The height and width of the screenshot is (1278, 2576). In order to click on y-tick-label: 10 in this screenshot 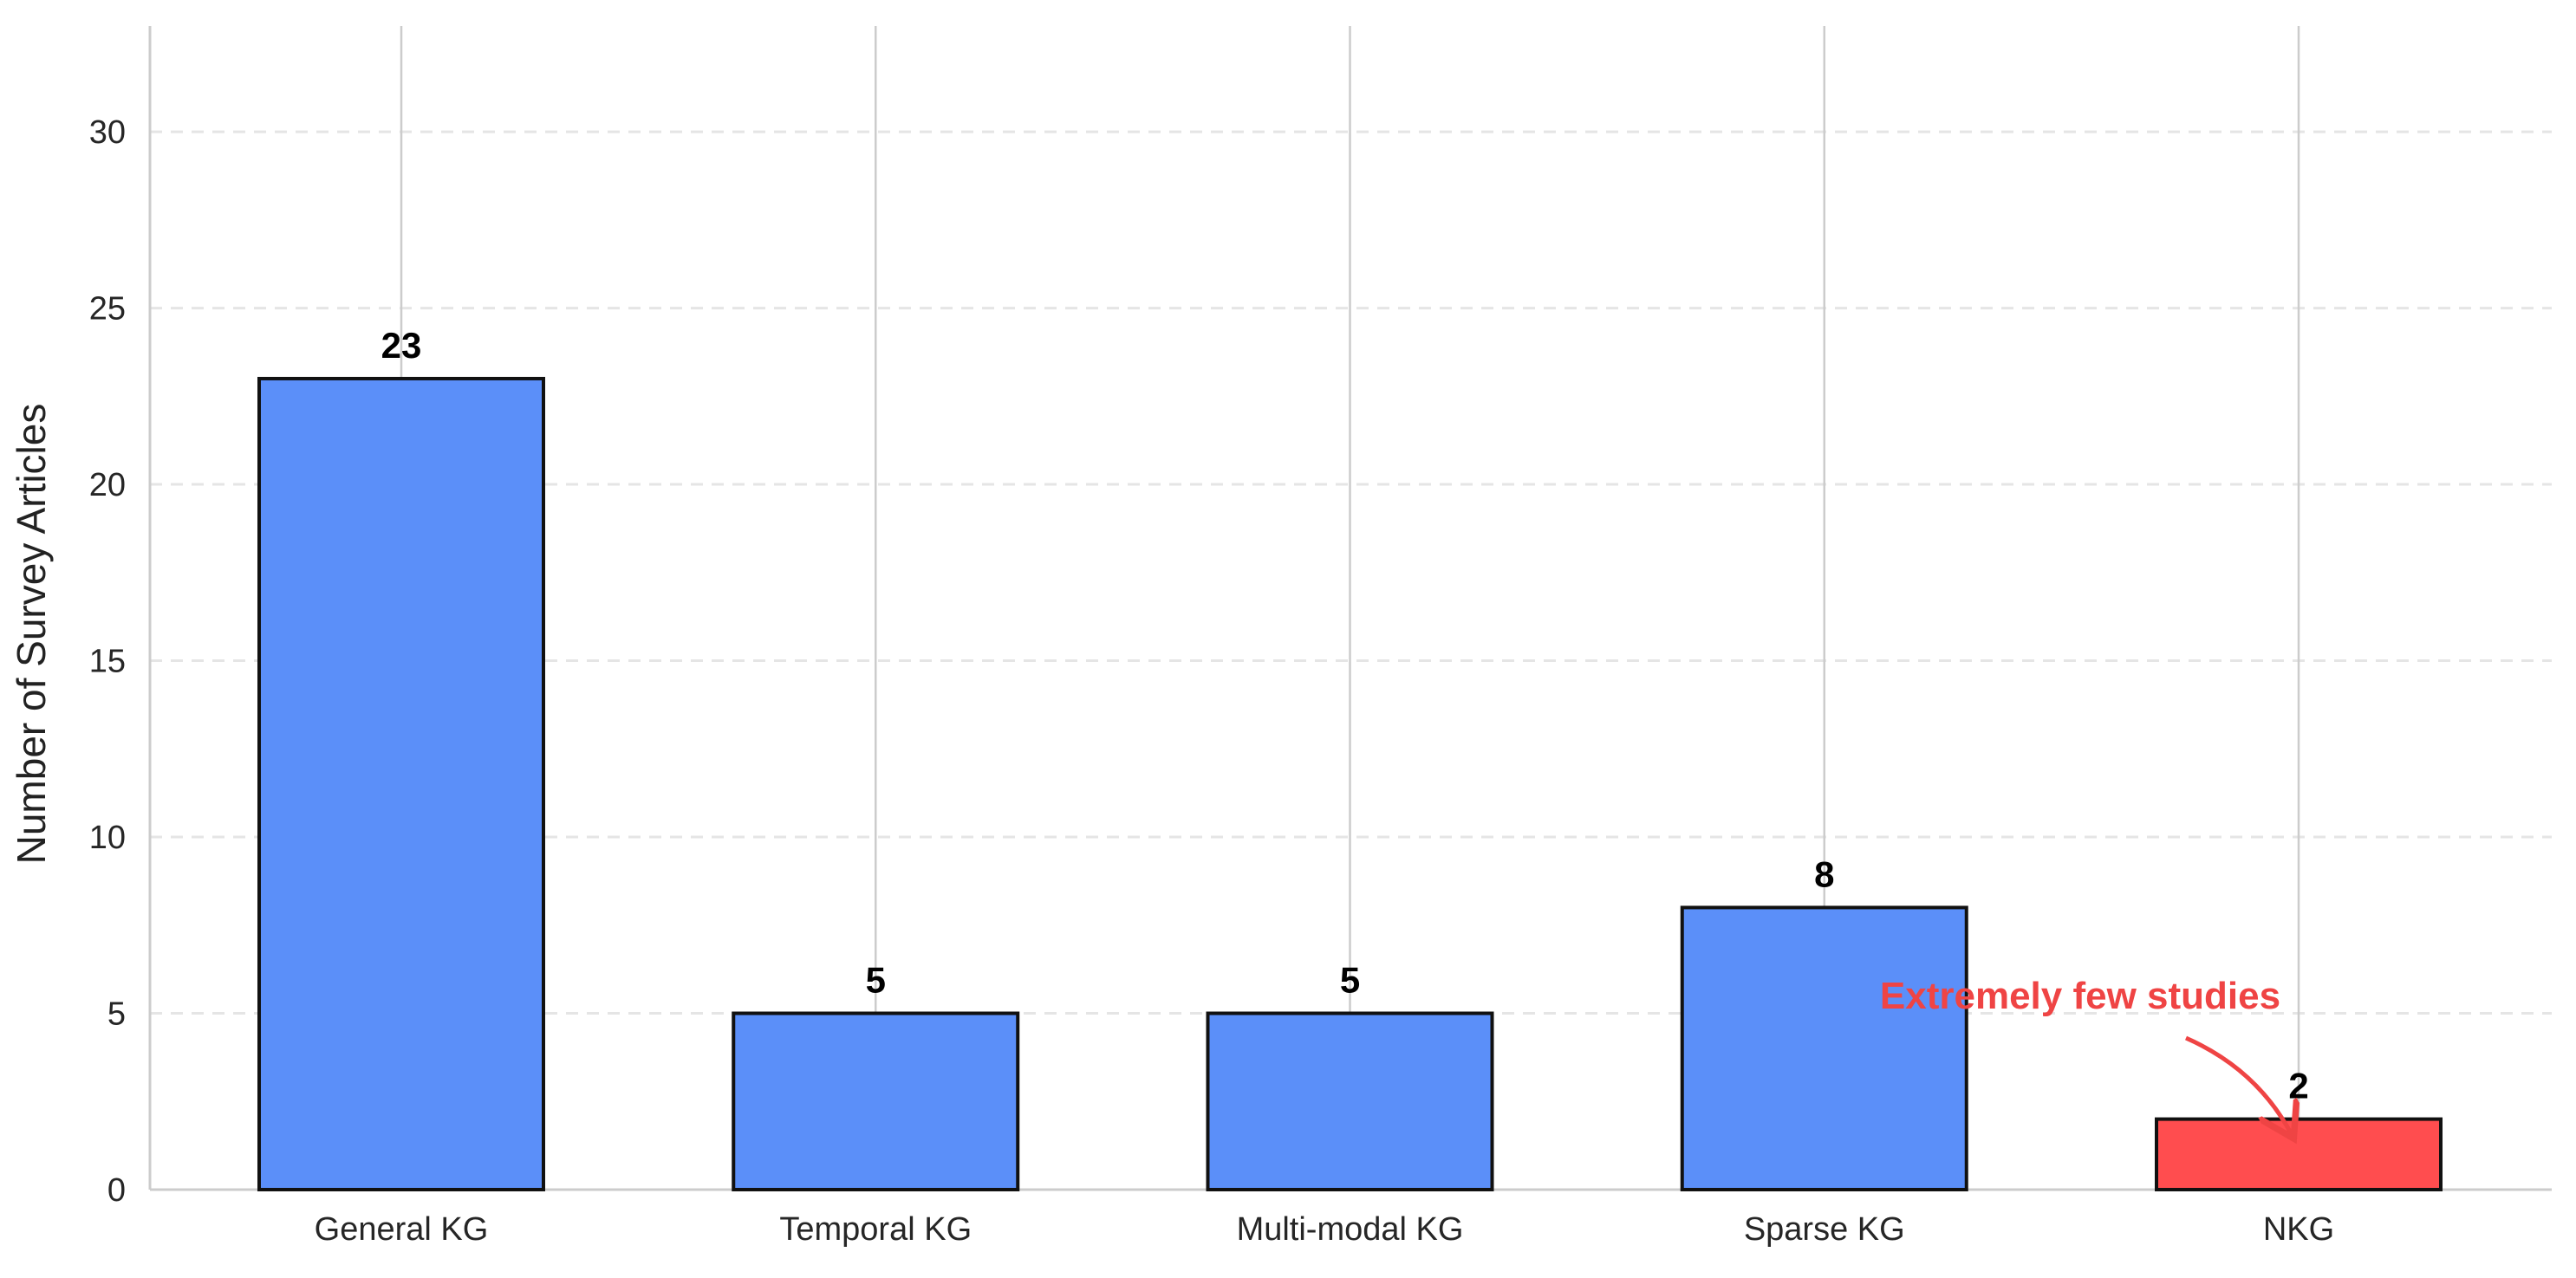, I will do `click(107, 838)`.